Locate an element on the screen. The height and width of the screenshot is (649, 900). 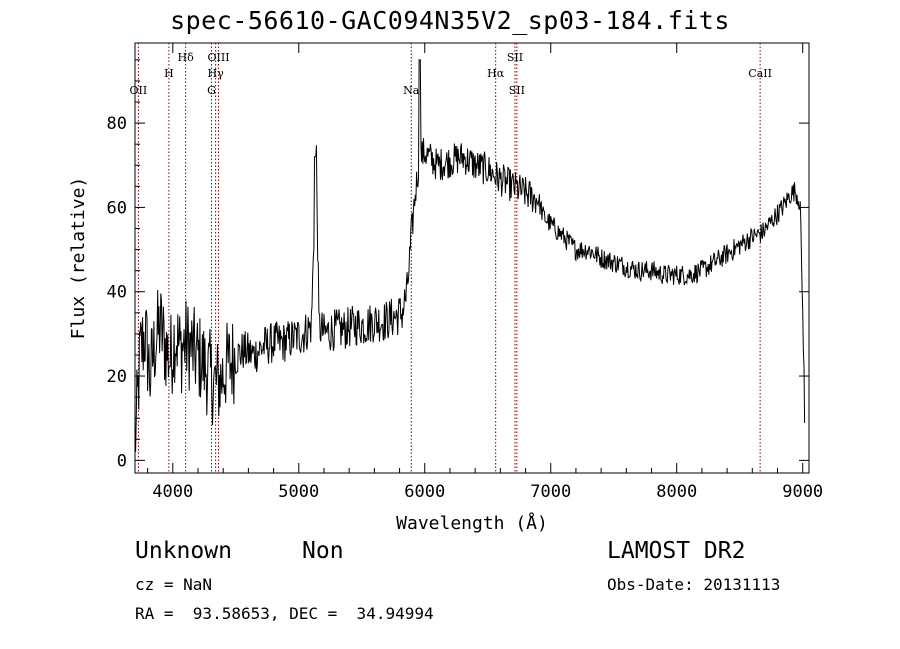
x-tick-label: 9000 is located at coordinates (802, 492).